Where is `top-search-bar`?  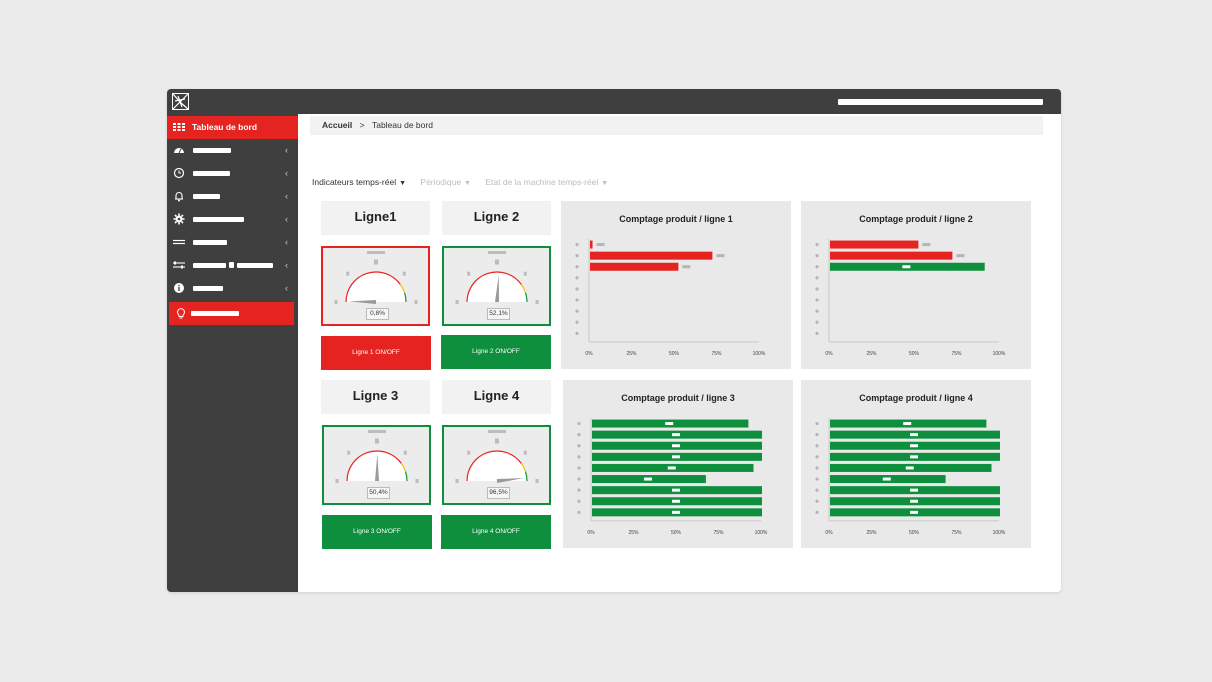 top-search-bar is located at coordinates (940, 102).